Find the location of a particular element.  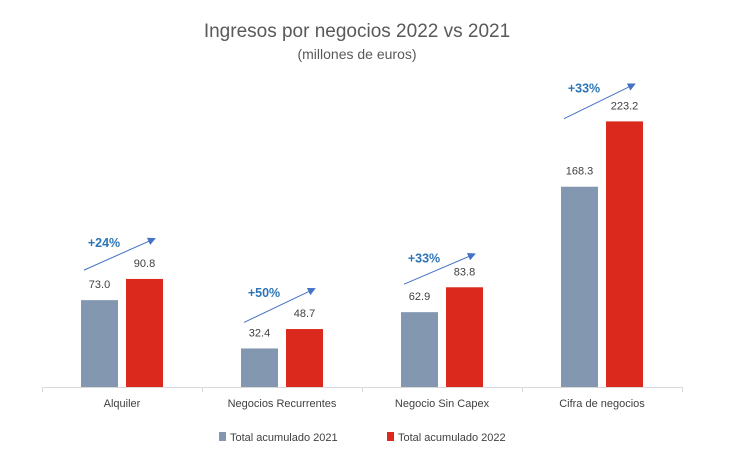

data-label: 83.8 is located at coordinates (464, 272).